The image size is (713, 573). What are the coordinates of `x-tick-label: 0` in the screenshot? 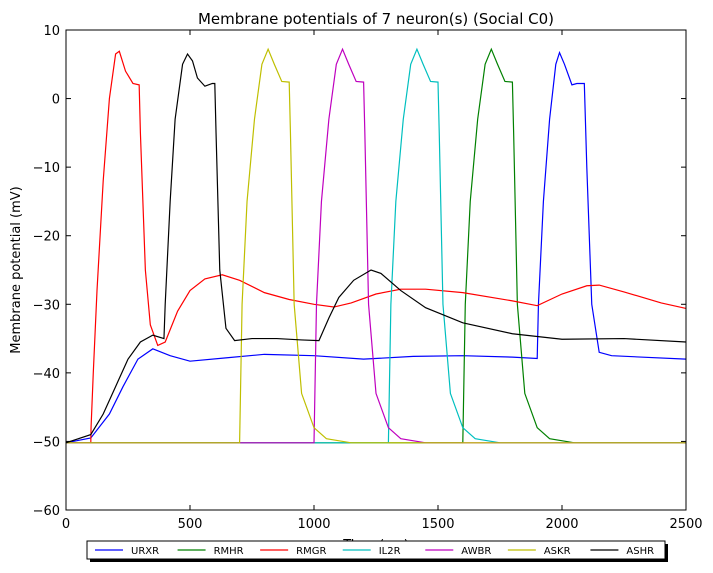 It's located at (66, 524).